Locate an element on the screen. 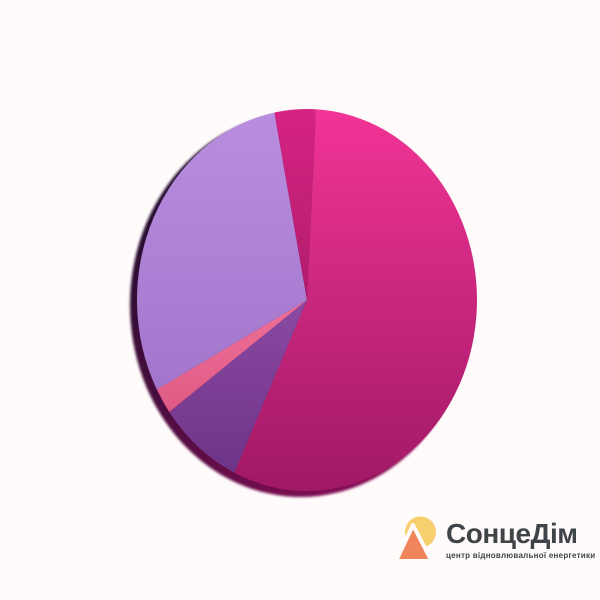 This screenshot has height=600, width=600. pie-slice-crimson-sliver is located at coordinates (295, 204).